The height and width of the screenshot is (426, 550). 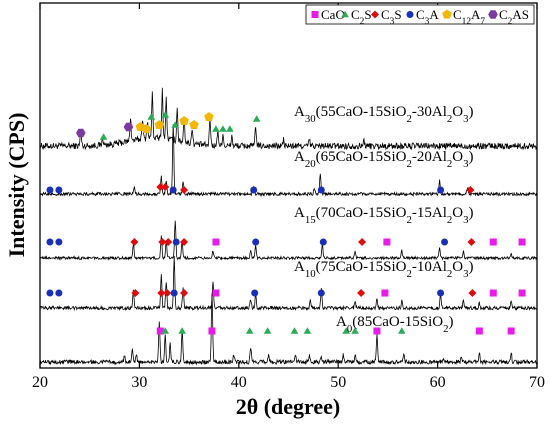 I want to click on legend-label: C3S, so click(x=391, y=17).